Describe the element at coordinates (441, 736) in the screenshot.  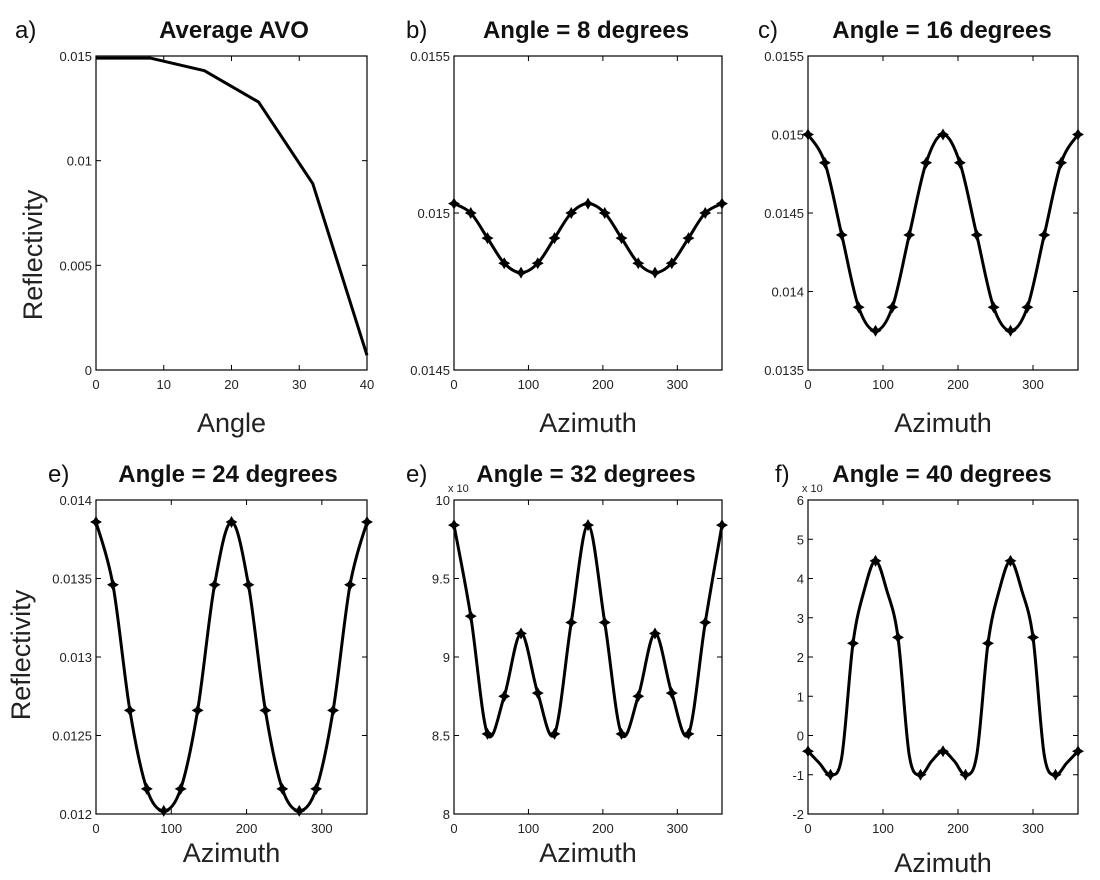
I see `y-tick-label: 8.5` at that location.